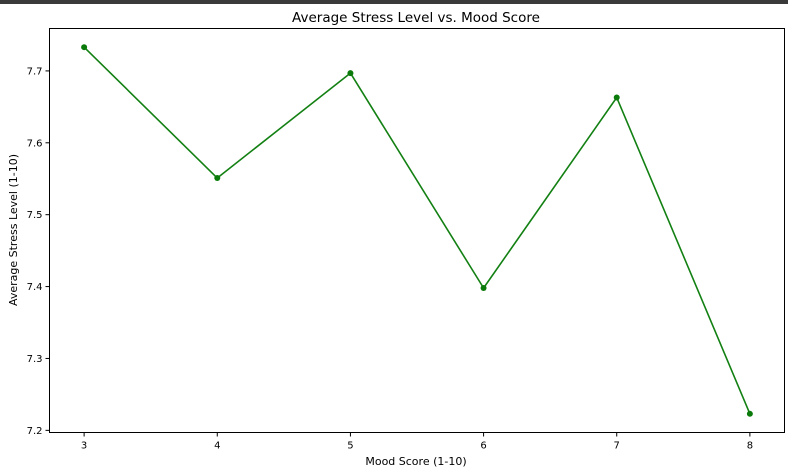  I want to click on x-tick-label: 8, so click(750, 446).